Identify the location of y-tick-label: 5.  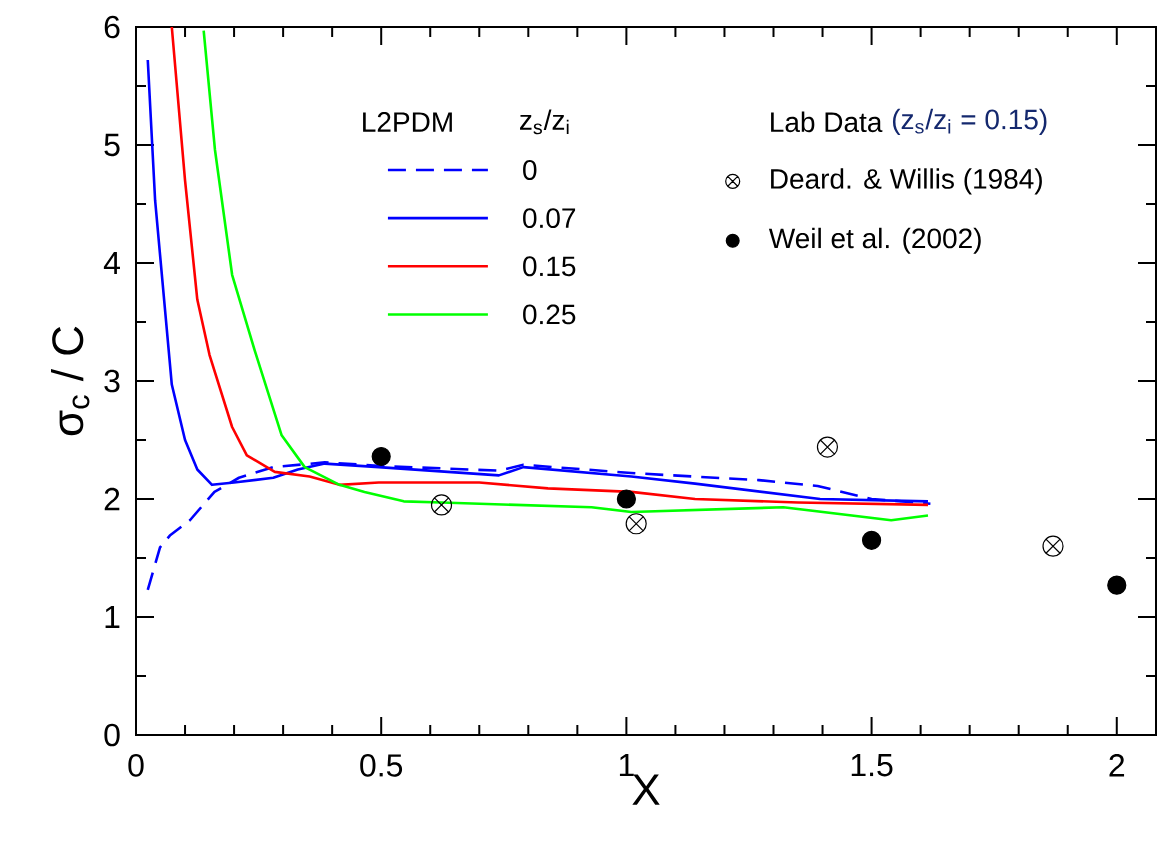
(112, 145).